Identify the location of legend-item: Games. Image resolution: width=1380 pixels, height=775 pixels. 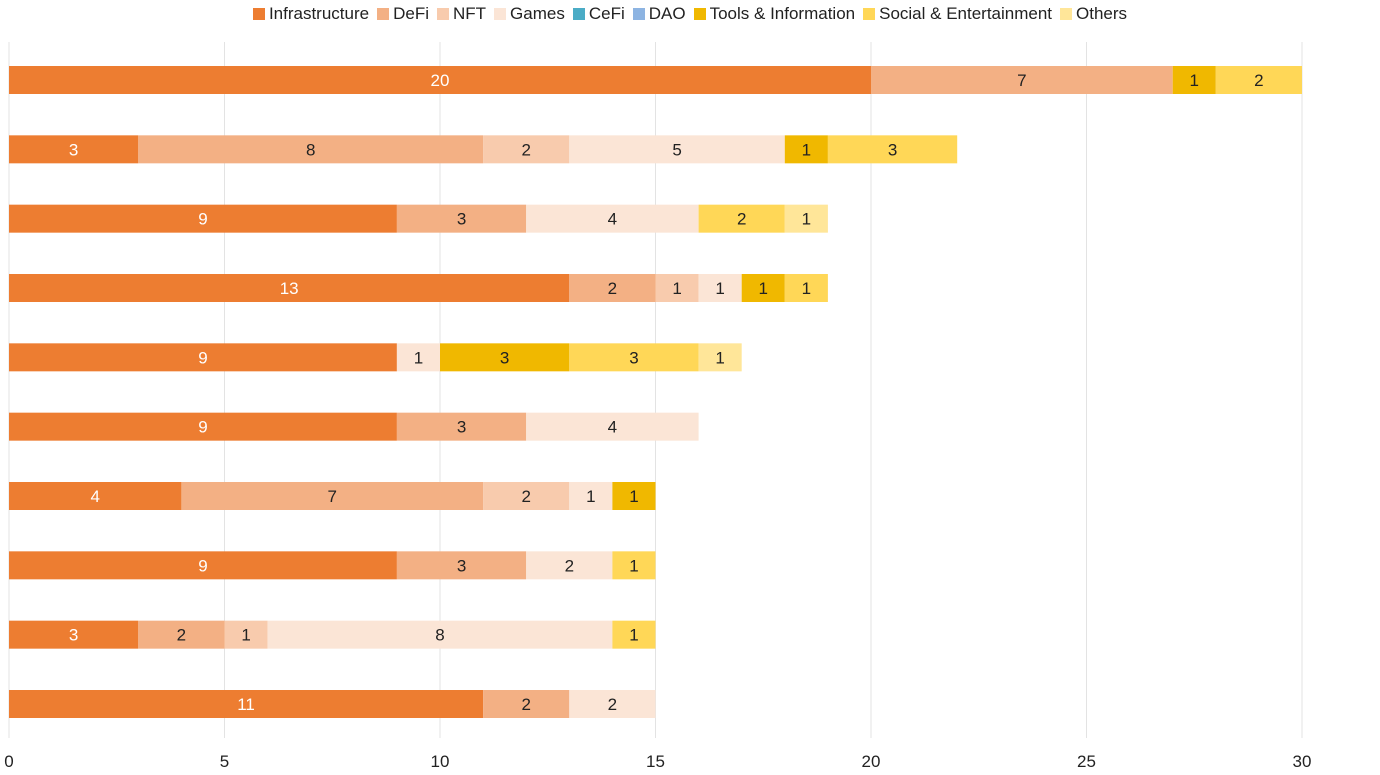
(529, 14).